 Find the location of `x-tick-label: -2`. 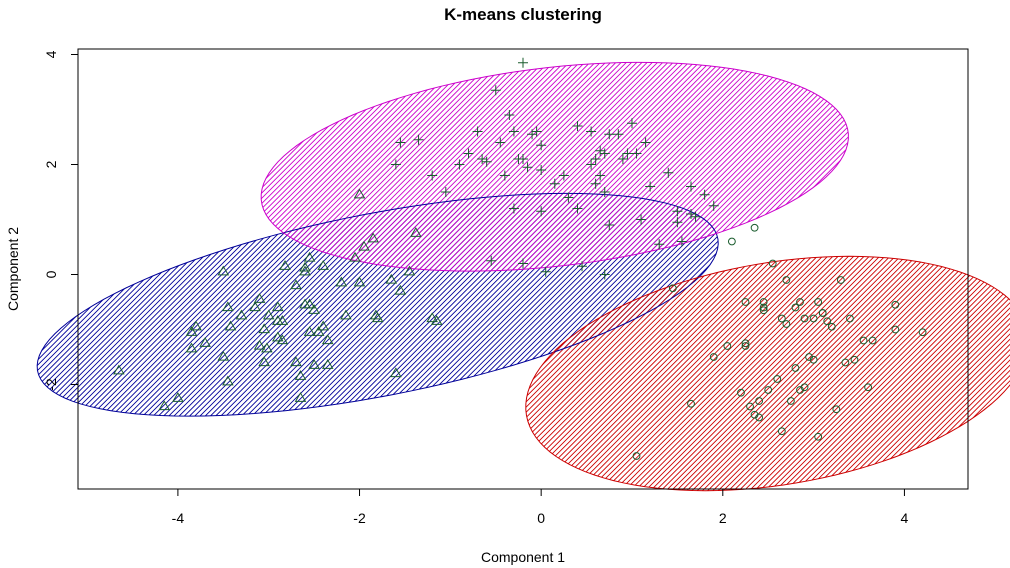

x-tick-label: -2 is located at coordinates (359, 518).